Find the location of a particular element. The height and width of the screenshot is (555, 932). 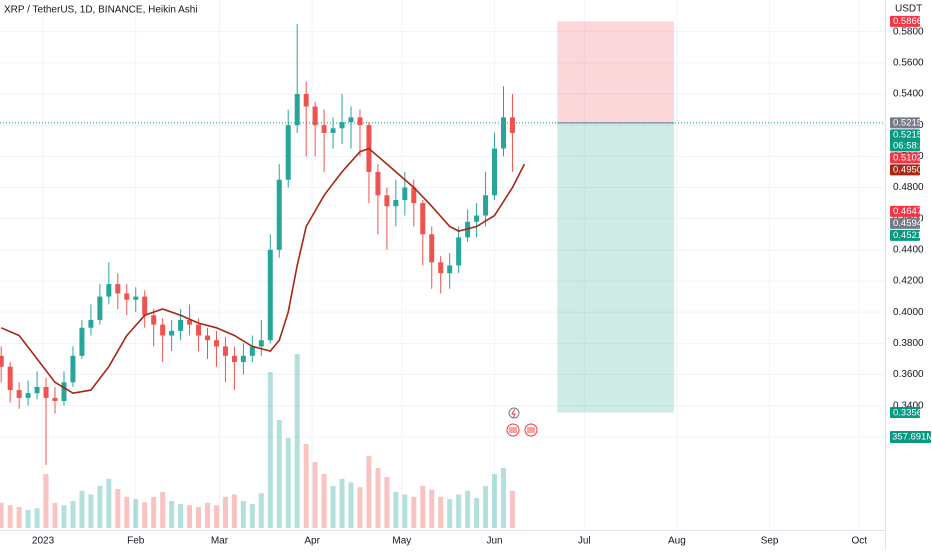

x-tick-label: Aug is located at coordinates (677, 541).